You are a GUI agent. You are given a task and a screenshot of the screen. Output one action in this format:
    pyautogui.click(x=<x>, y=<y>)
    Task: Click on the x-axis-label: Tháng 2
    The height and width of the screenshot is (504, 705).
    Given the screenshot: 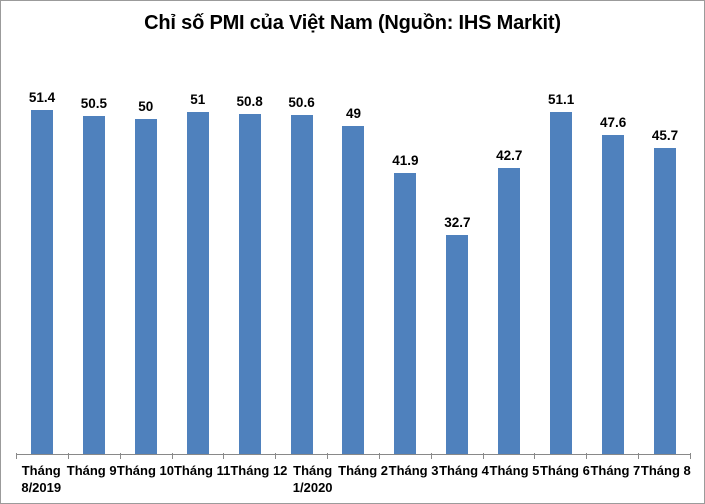 What is the action you would take?
    pyautogui.click(x=363, y=470)
    